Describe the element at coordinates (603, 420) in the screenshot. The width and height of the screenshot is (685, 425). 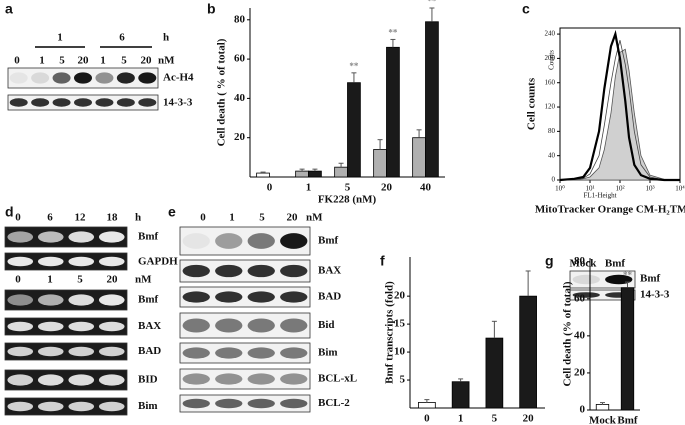
I see `x-tick-label: Mock` at that location.